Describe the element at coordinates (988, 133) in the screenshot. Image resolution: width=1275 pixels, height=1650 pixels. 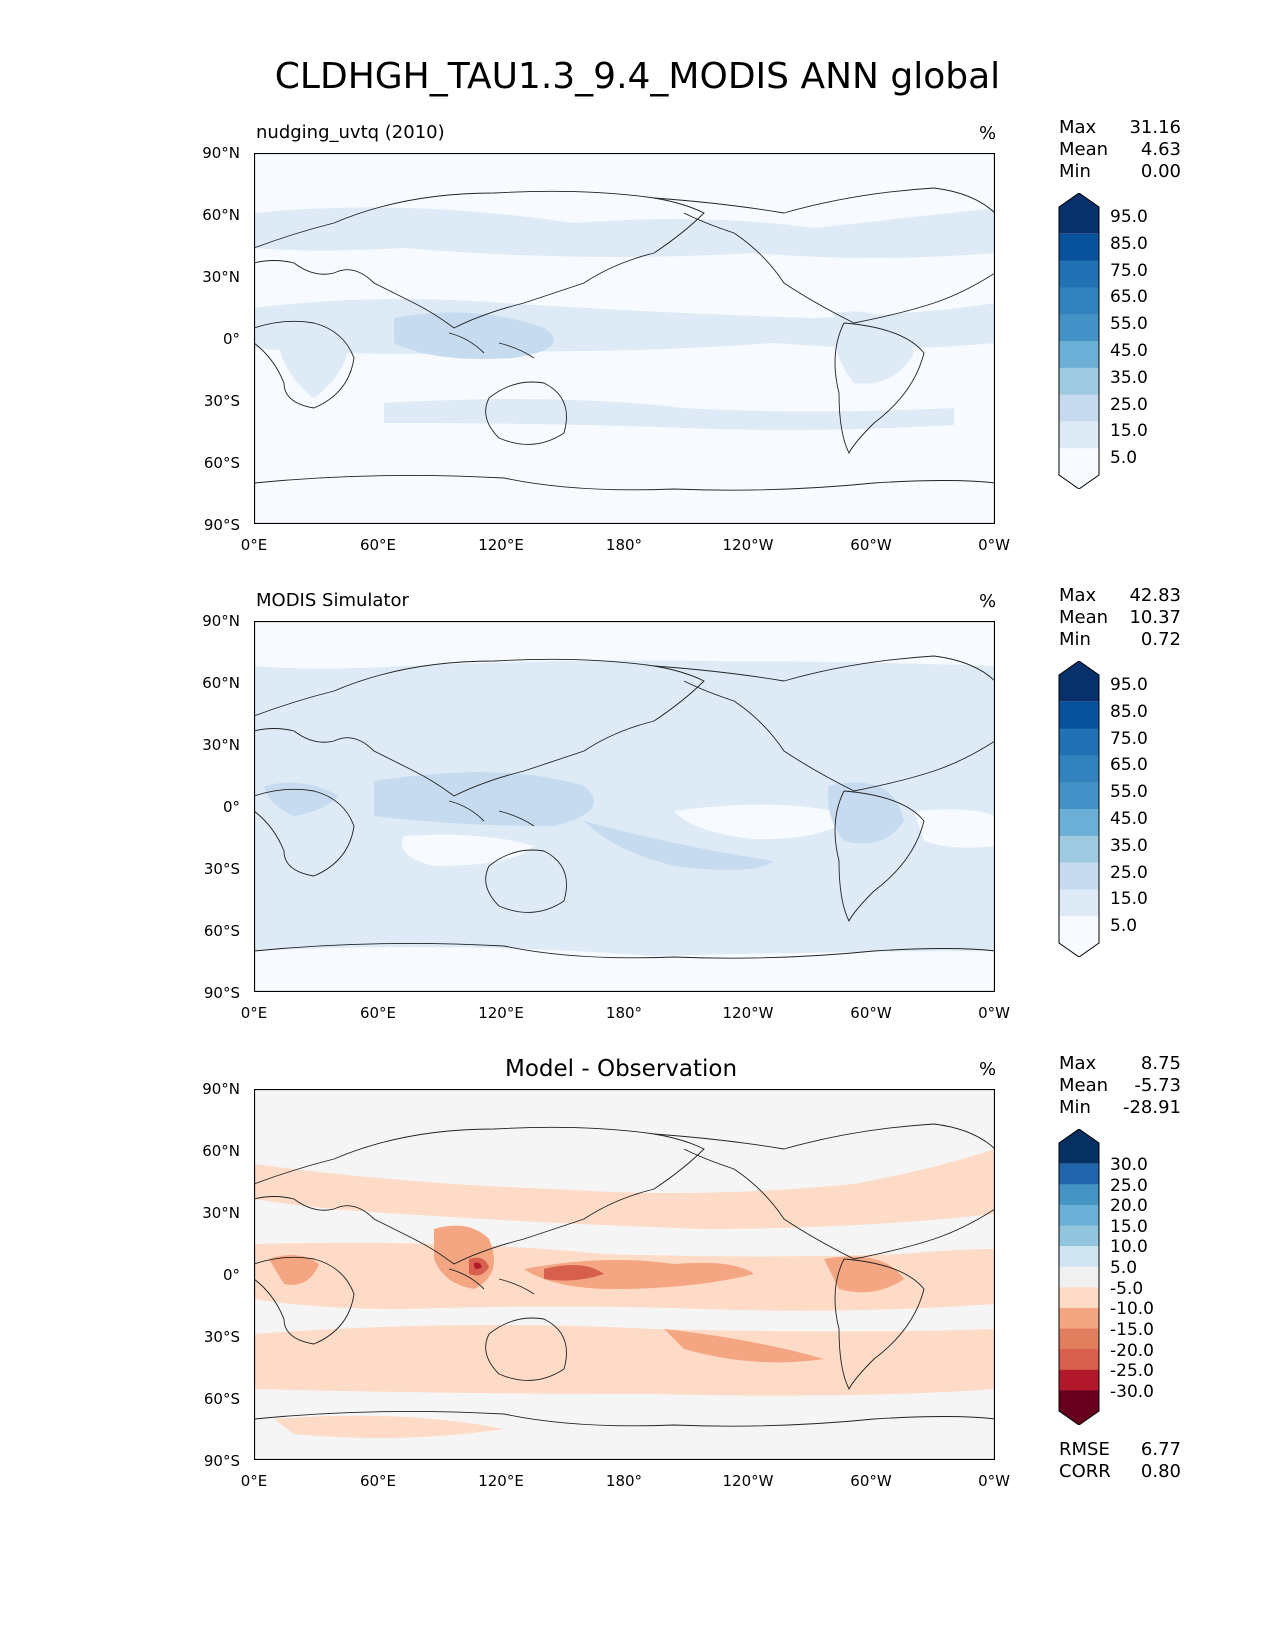
I see `panel1-units: %` at that location.